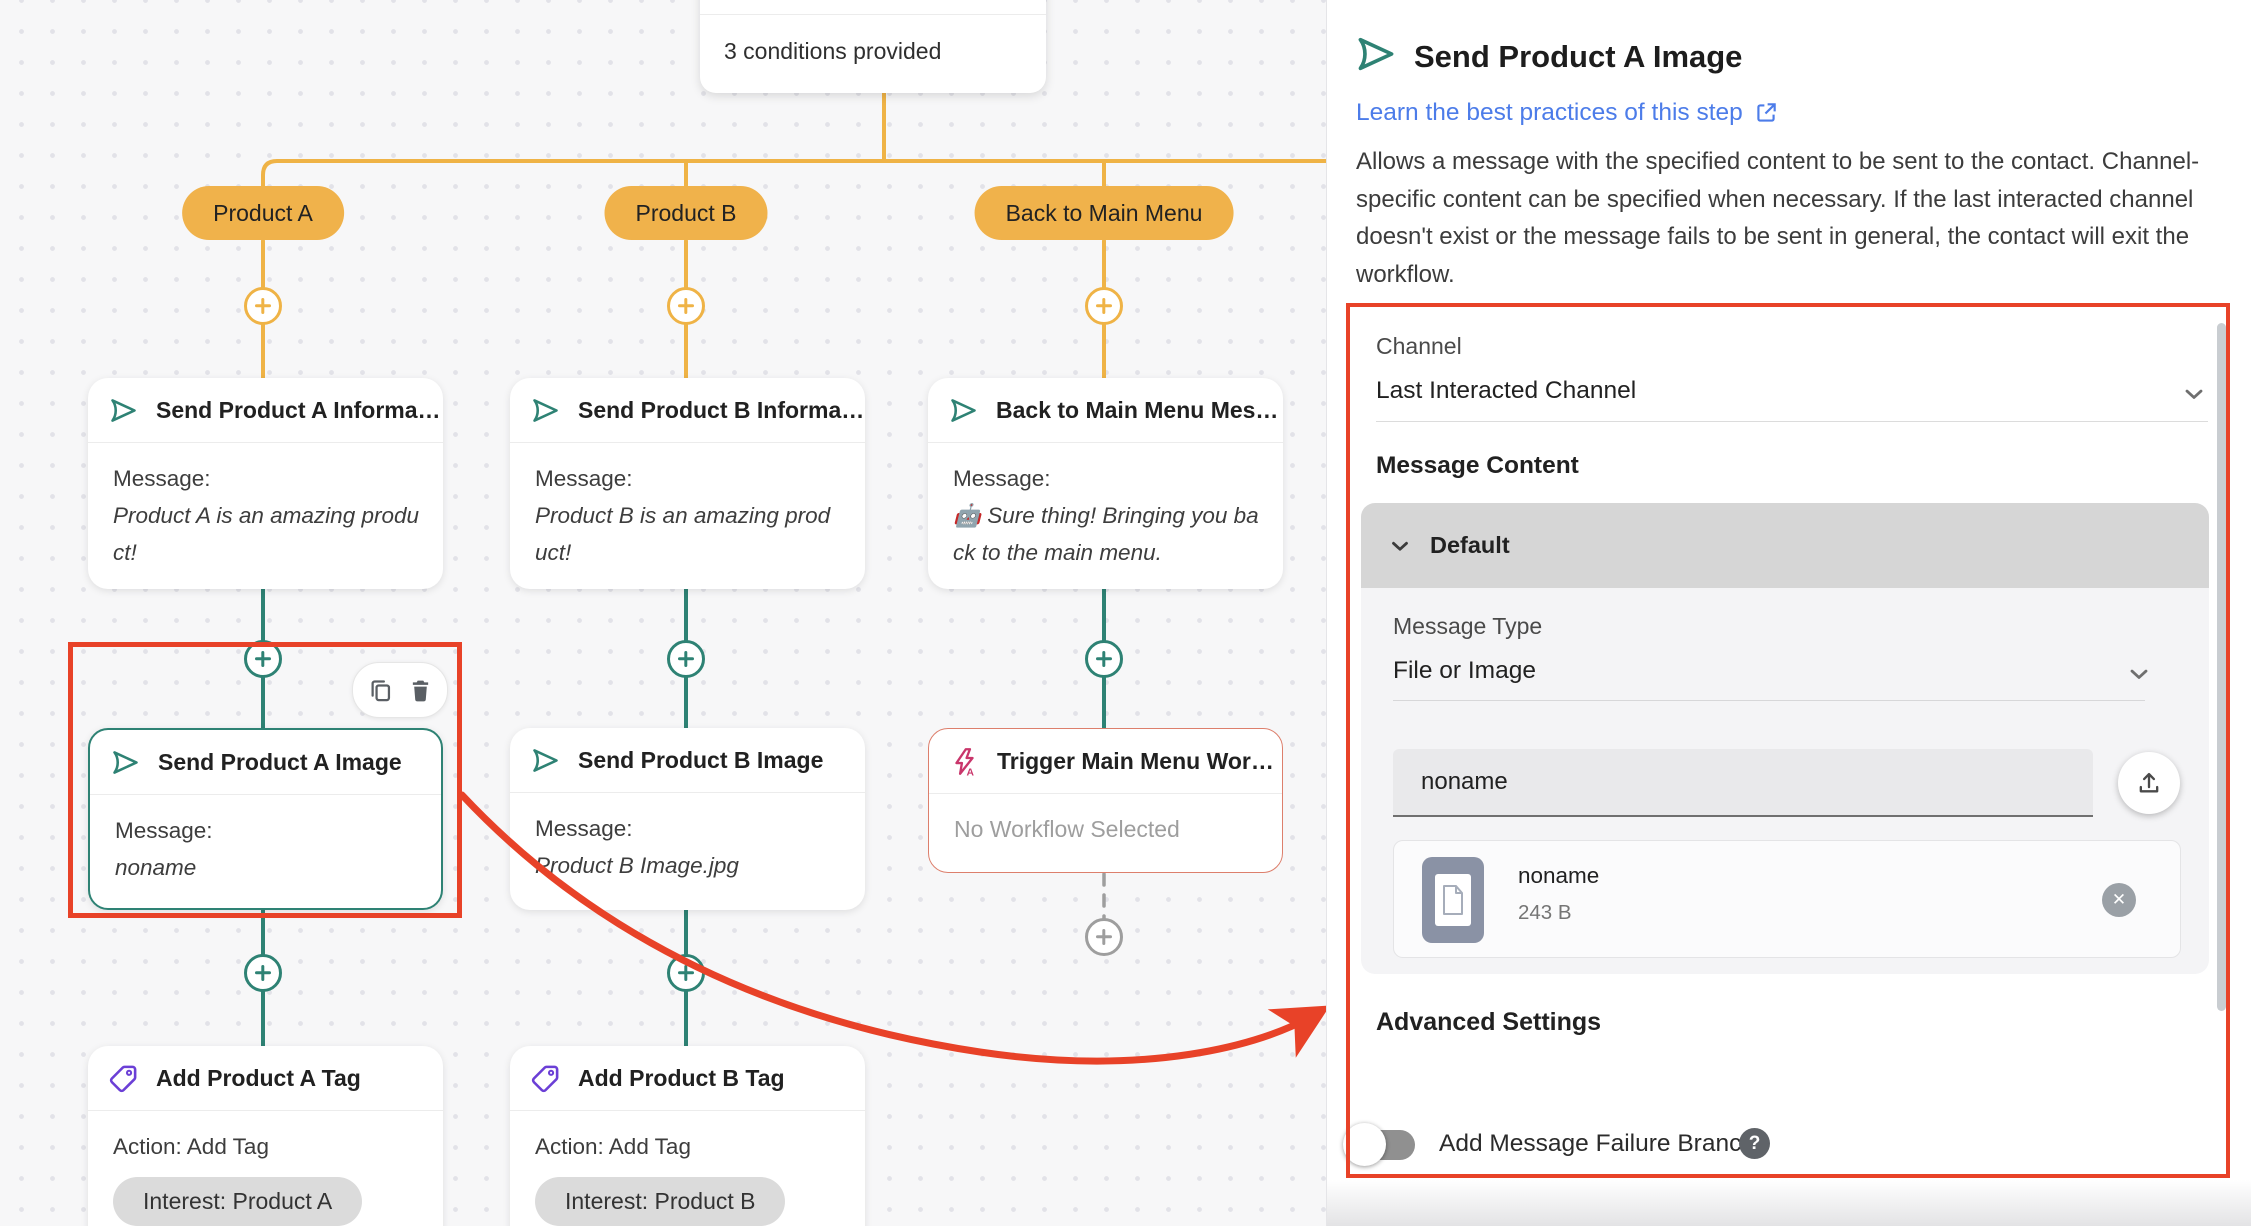 The height and width of the screenshot is (1226, 2251). I want to click on channel-label: Channel, so click(1419, 346).